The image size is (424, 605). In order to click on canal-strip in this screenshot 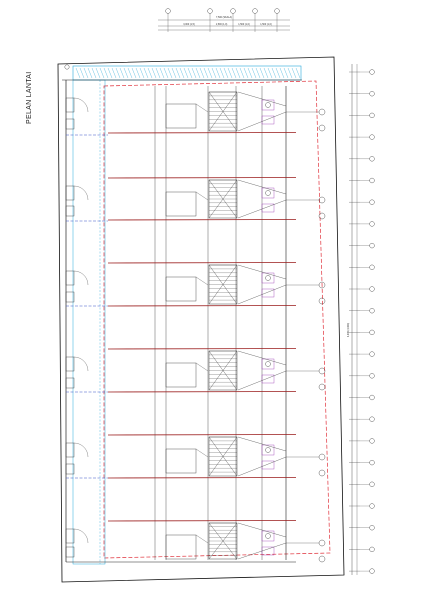, I will do `click(187, 73)`.